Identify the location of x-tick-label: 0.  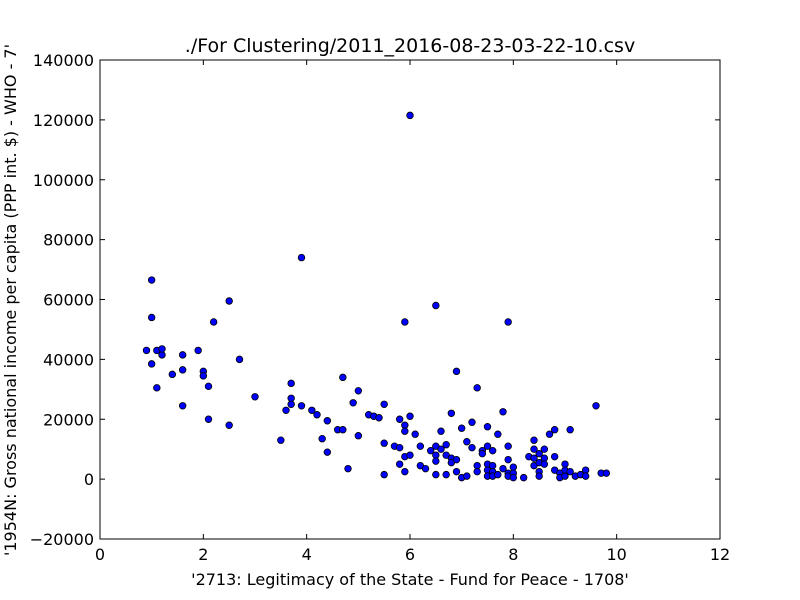
(100, 554).